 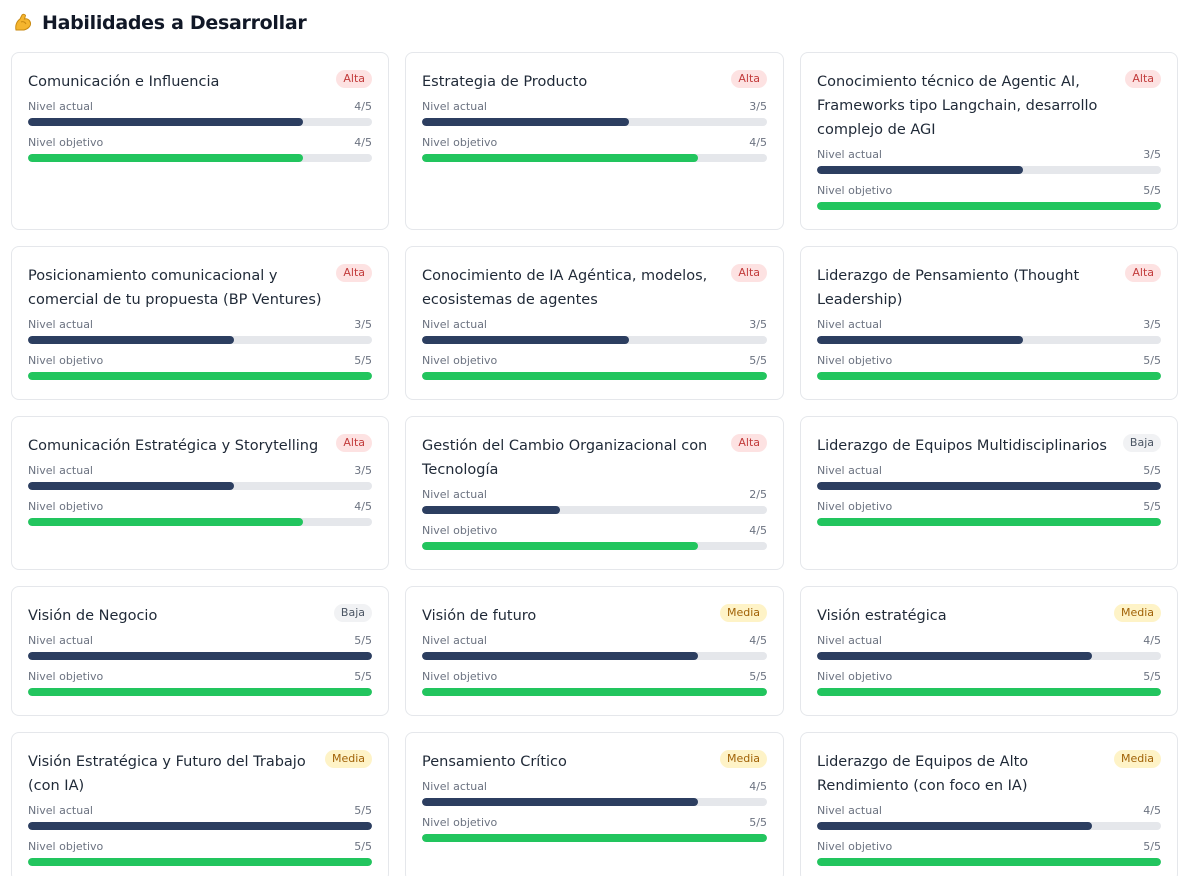 I want to click on target-level-value: 4/5, so click(x=363, y=142).